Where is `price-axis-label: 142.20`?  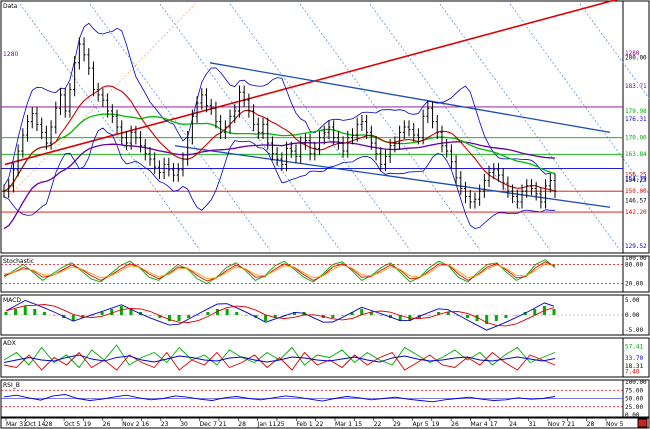
price-axis-label: 142.20 is located at coordinates (636, 212).